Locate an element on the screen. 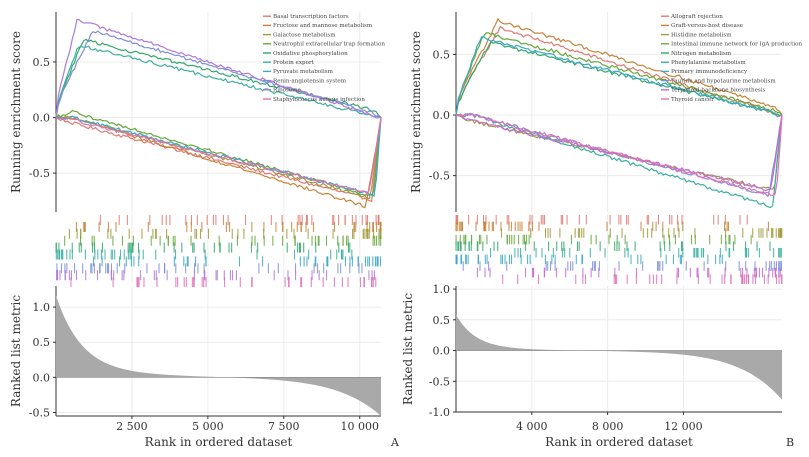 The height and width of the screenshot is (457, 809). legend-label: Histidine metabolism is located at coordinates (701, 35).